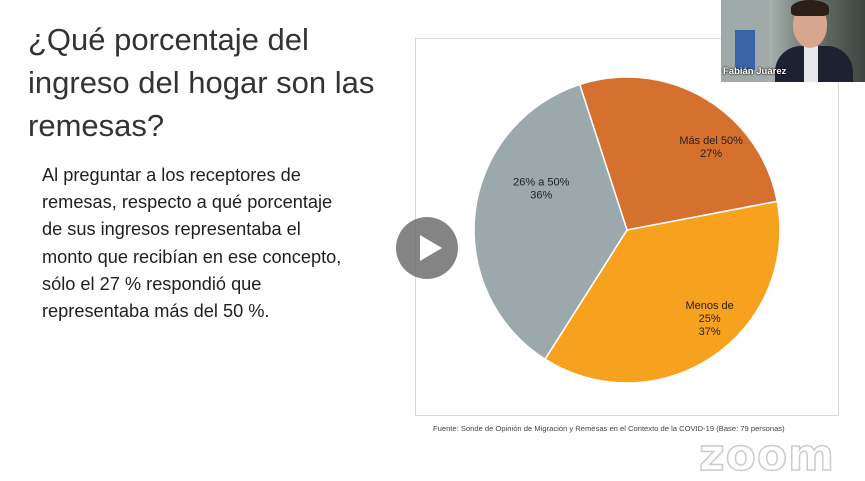 The width and height of the screenshot is (865, 481). Describe the element at coordinates (793, 41) in the screenshot. I see `participant-video-tile: Fabián Juárez` at that location.